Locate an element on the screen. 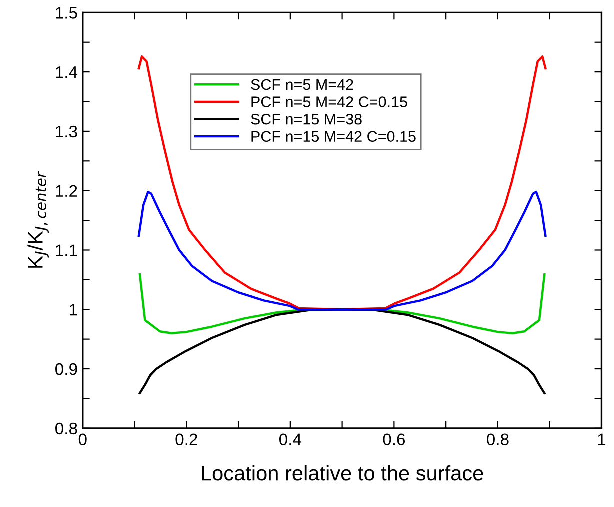  legend-label: PCF n=15 M=42 C=0.15 is located at coordinates (334, 136).